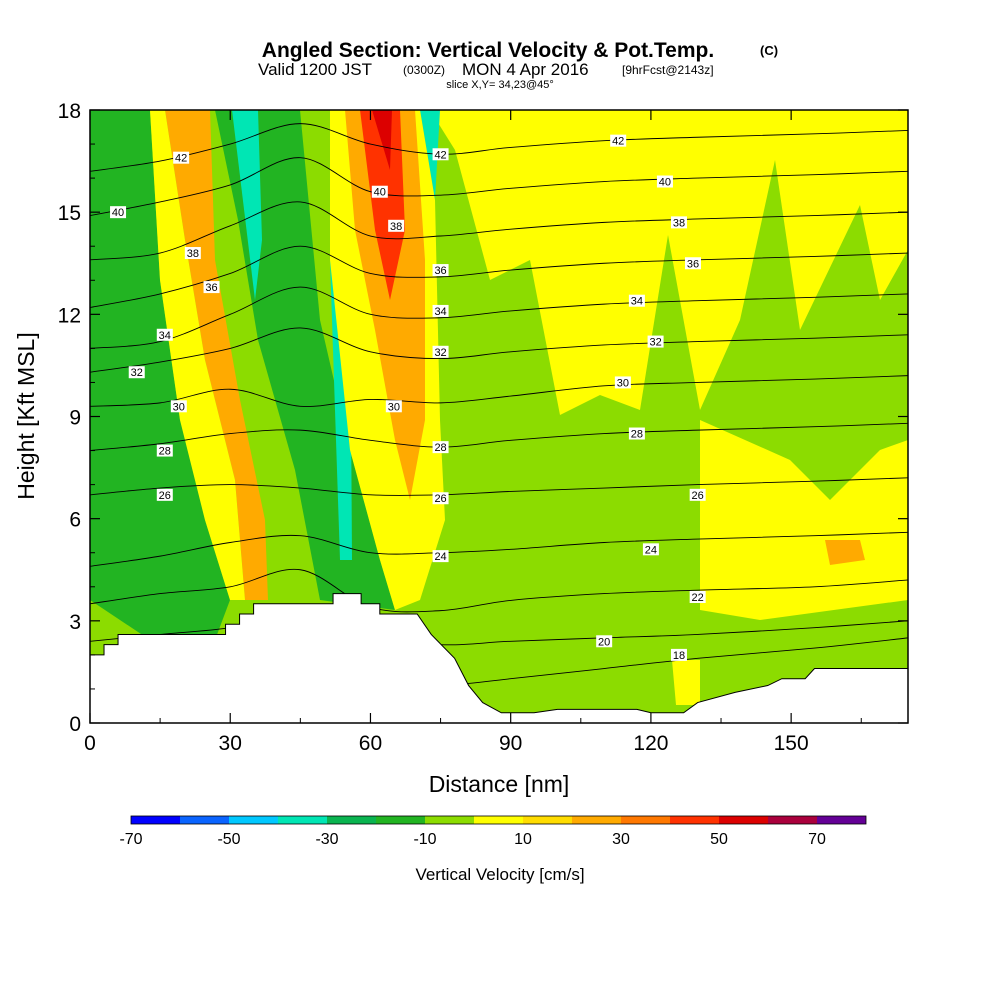  What do you see at coordinates (499, 784) in the screenshot?
I see `x-axis-label: Distance [nm]` at bounding box center [499, 784].